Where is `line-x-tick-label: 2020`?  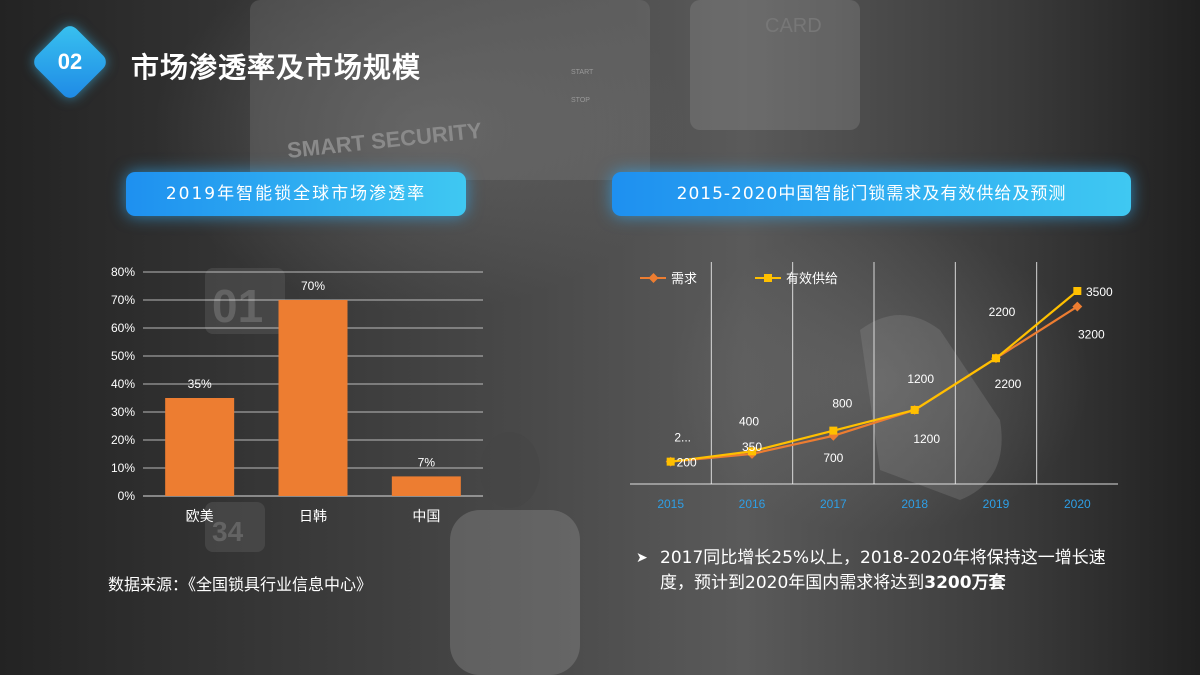
line-x-tick-label: 2020 is located at coordinates (1077, 504).